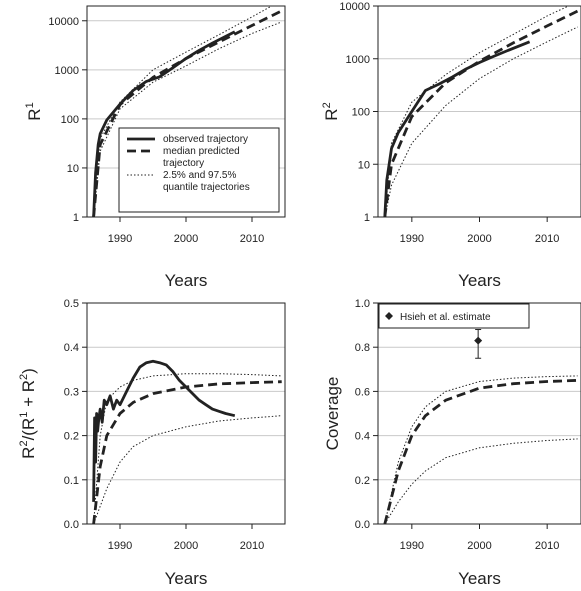 This screenshot has height=591, width=581. I want to click on legend-point, so click(389, 316).